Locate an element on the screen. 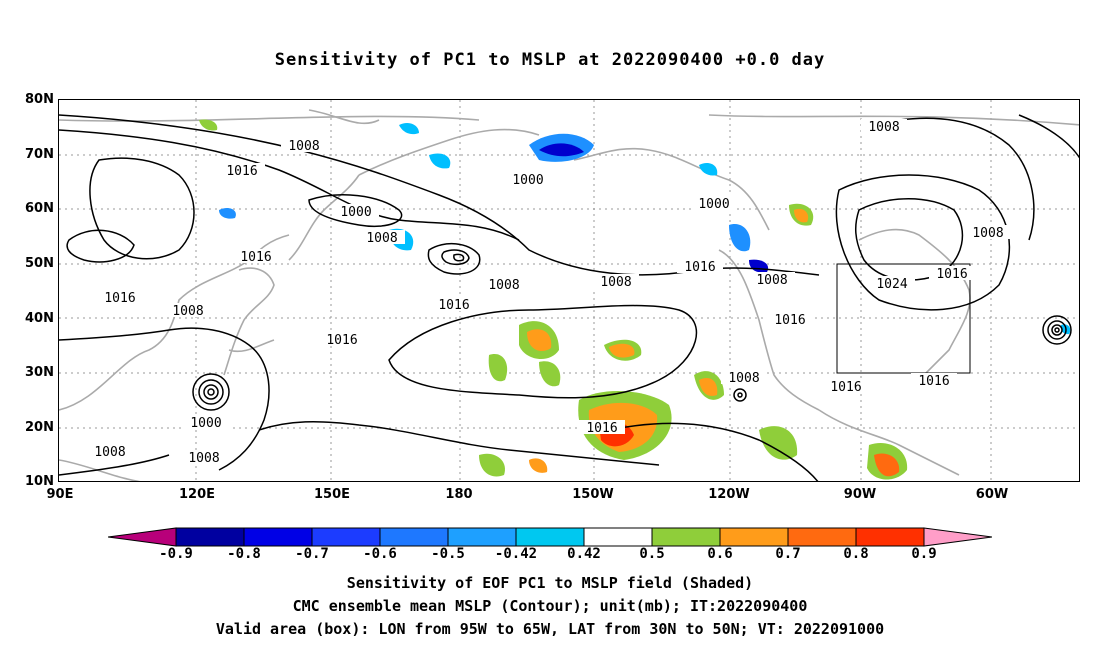  colorbar-label: -0.5 is located at coordinates (448, 554).